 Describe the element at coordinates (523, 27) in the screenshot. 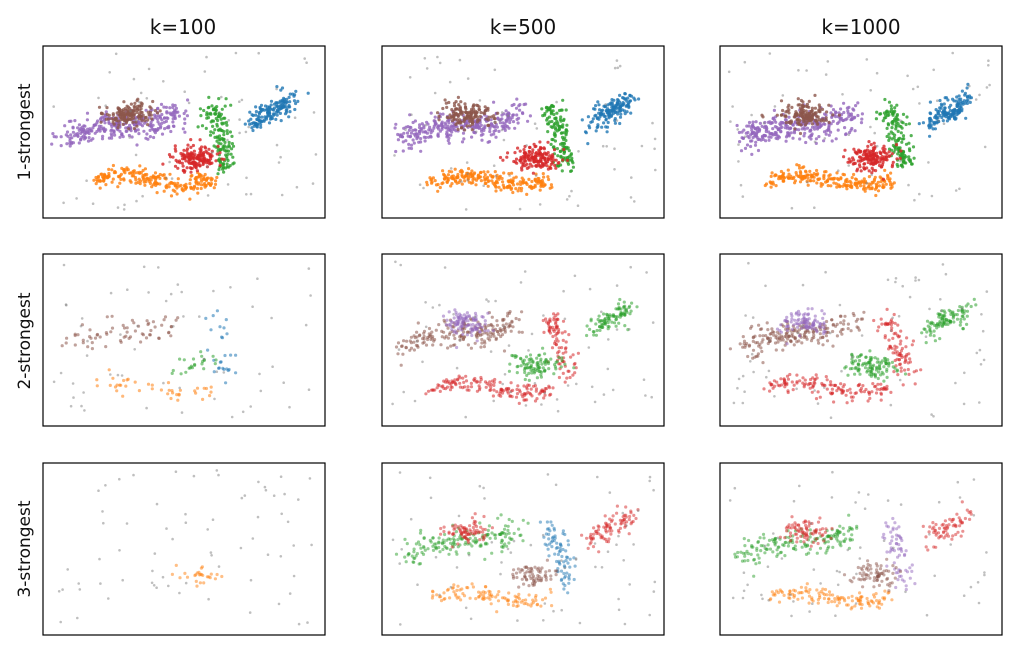

I see `column-title-k500: k=500` at that location.